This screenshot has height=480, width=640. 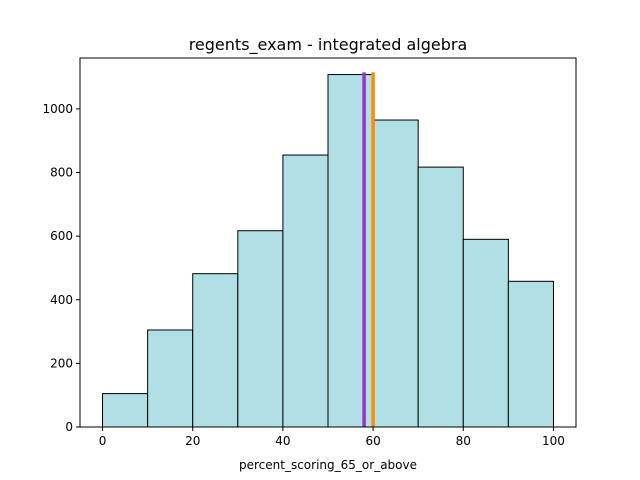 I want to click on y-tick-label-1: 200, so click(x=61, y=363).